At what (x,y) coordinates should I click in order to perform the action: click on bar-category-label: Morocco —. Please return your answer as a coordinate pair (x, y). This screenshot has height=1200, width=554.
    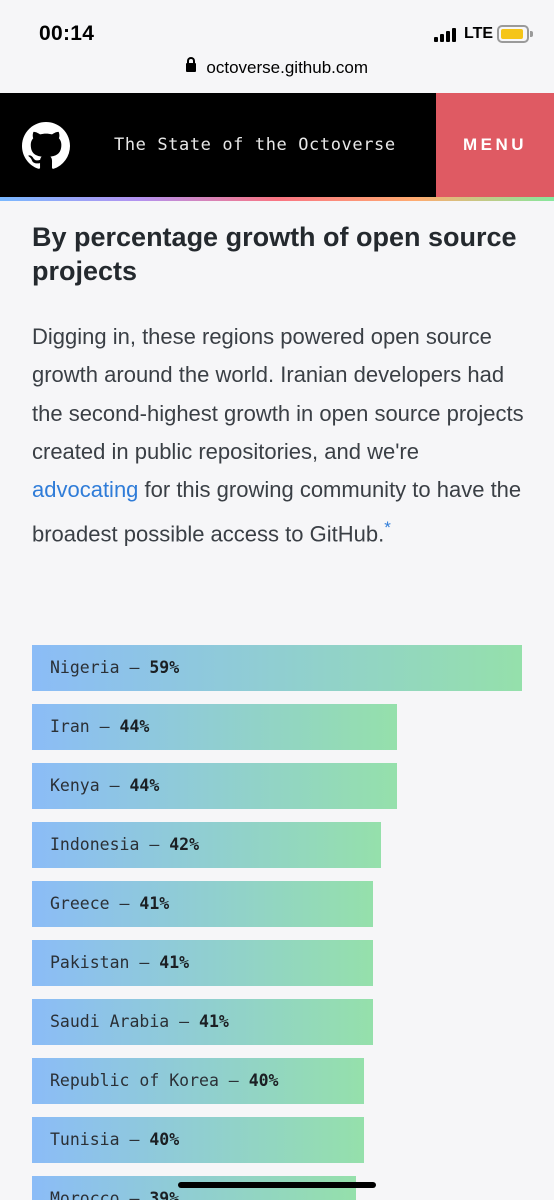
    Looking at the image, I should click on (100, 1194).